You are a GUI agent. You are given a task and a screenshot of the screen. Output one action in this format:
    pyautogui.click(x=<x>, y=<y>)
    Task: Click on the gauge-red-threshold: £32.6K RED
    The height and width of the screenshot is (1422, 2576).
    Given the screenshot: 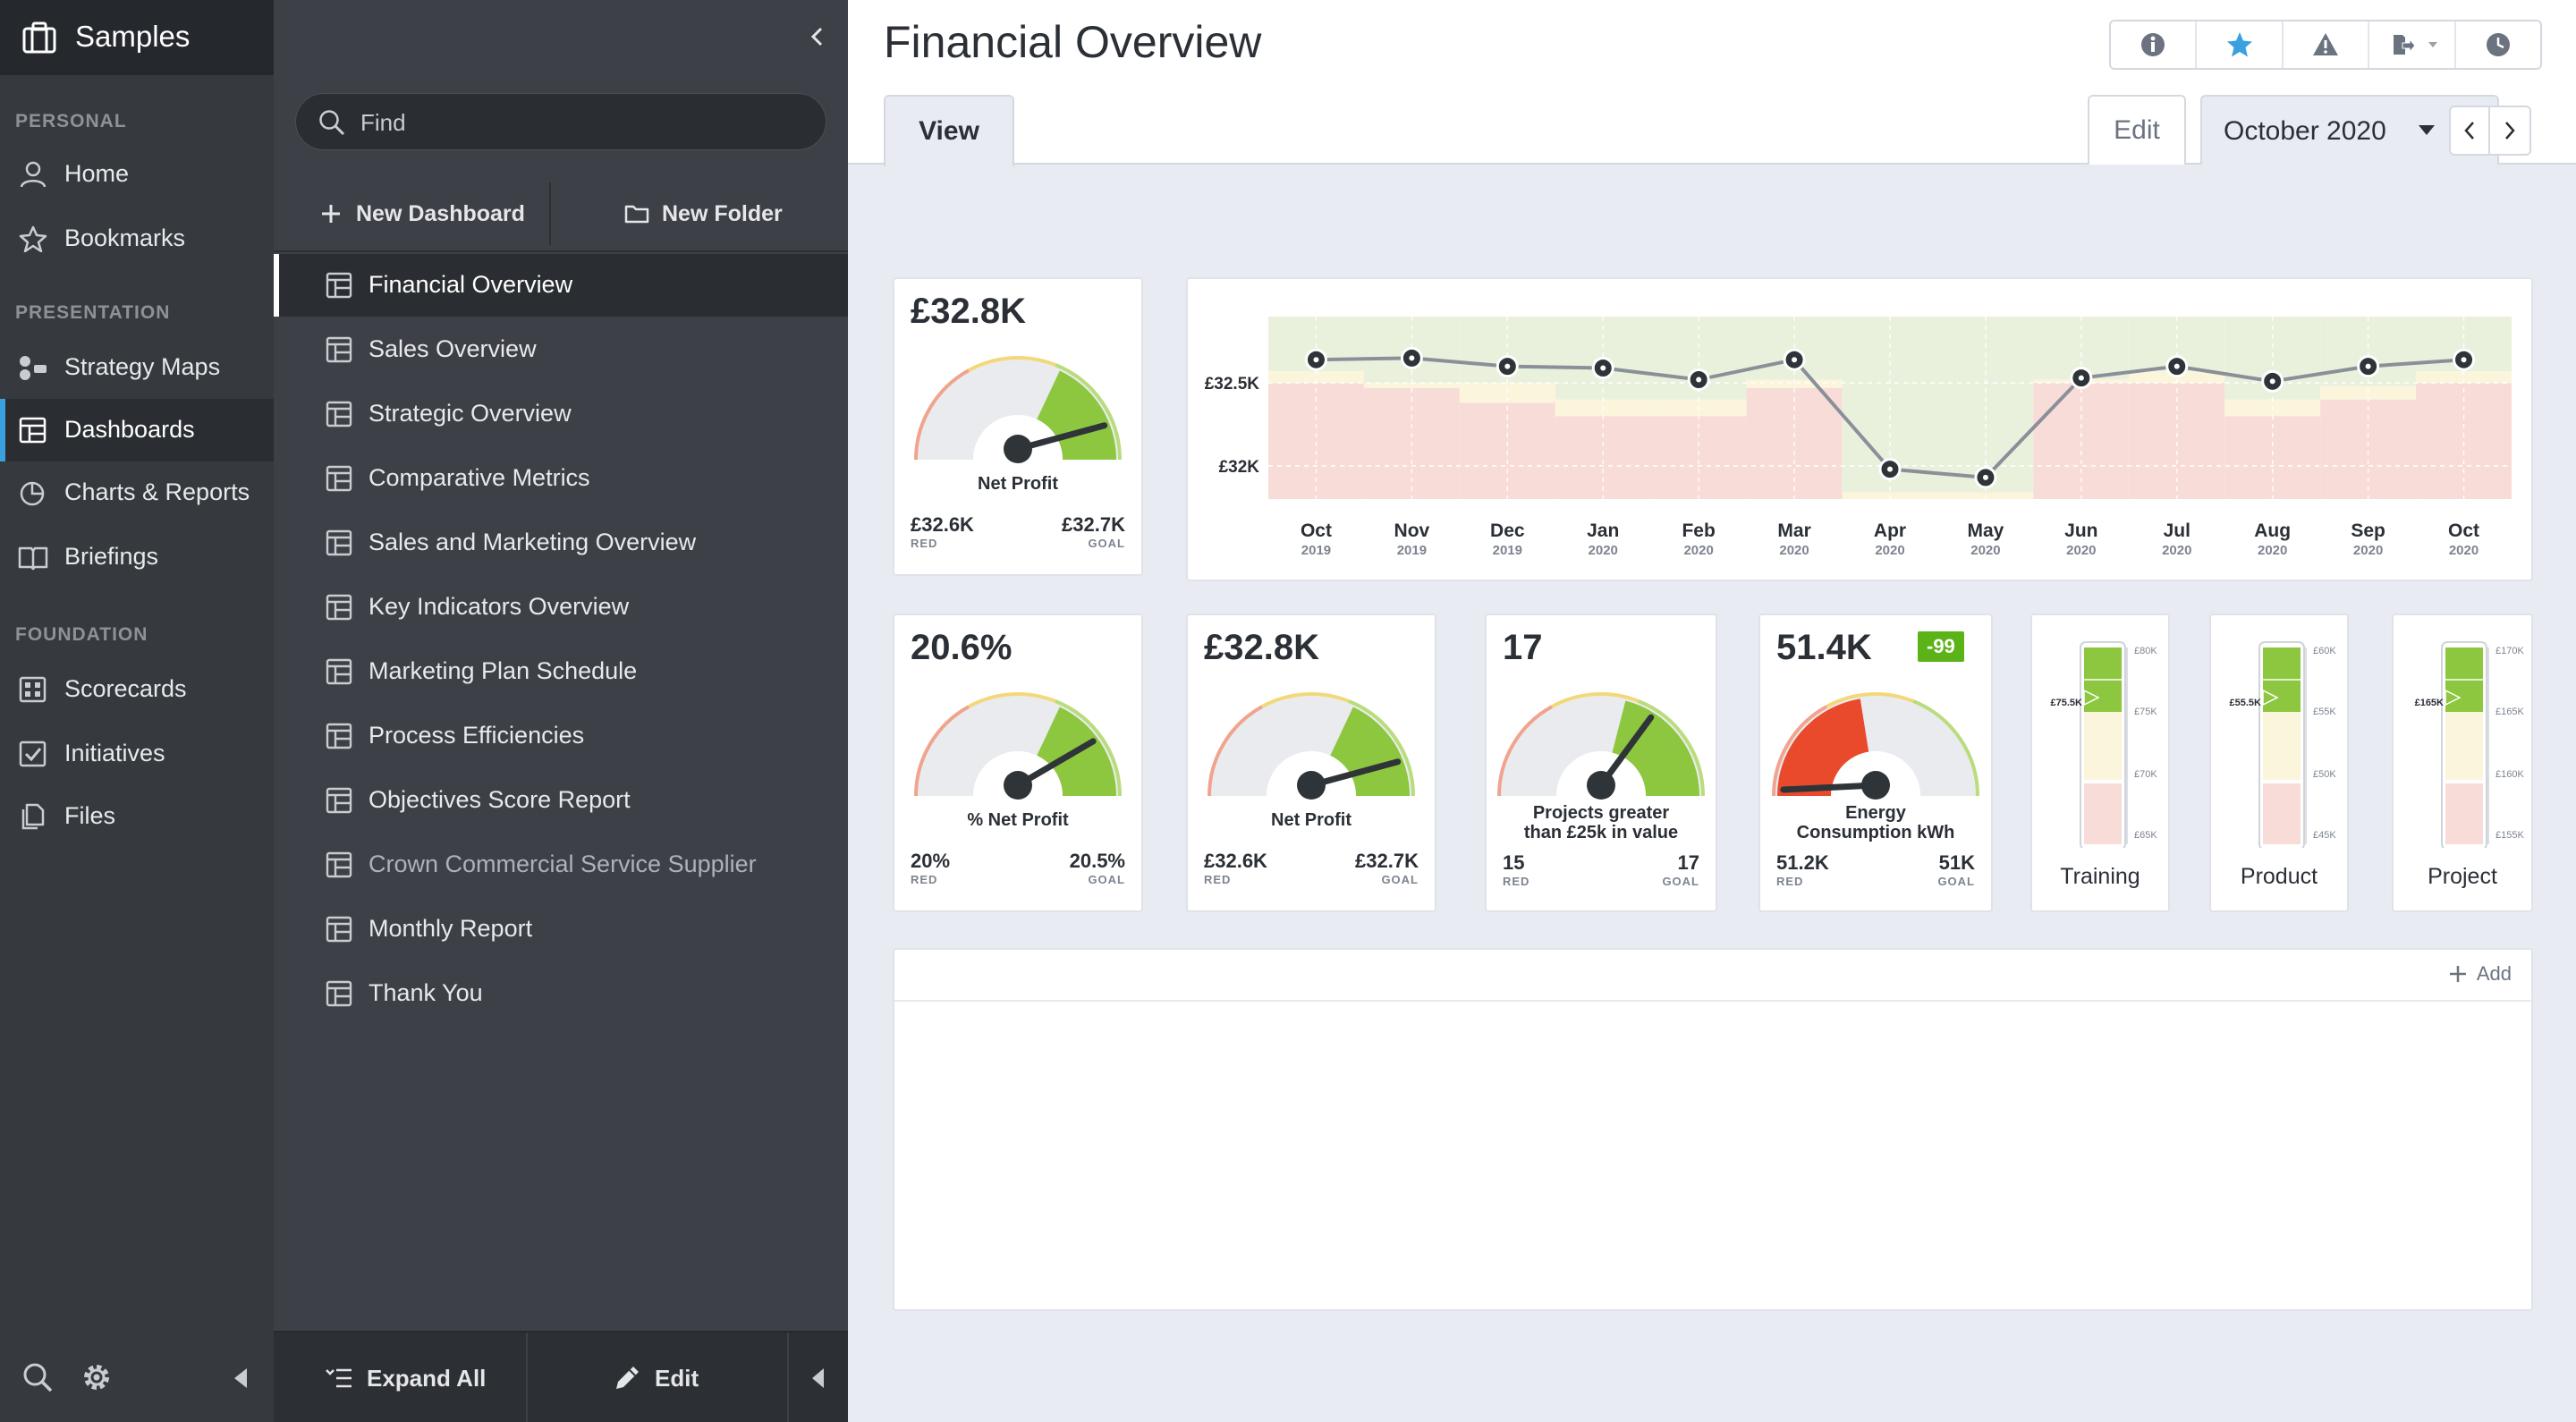 What is the action you would take?
    pyautogui.click(x=942, y=531)
    